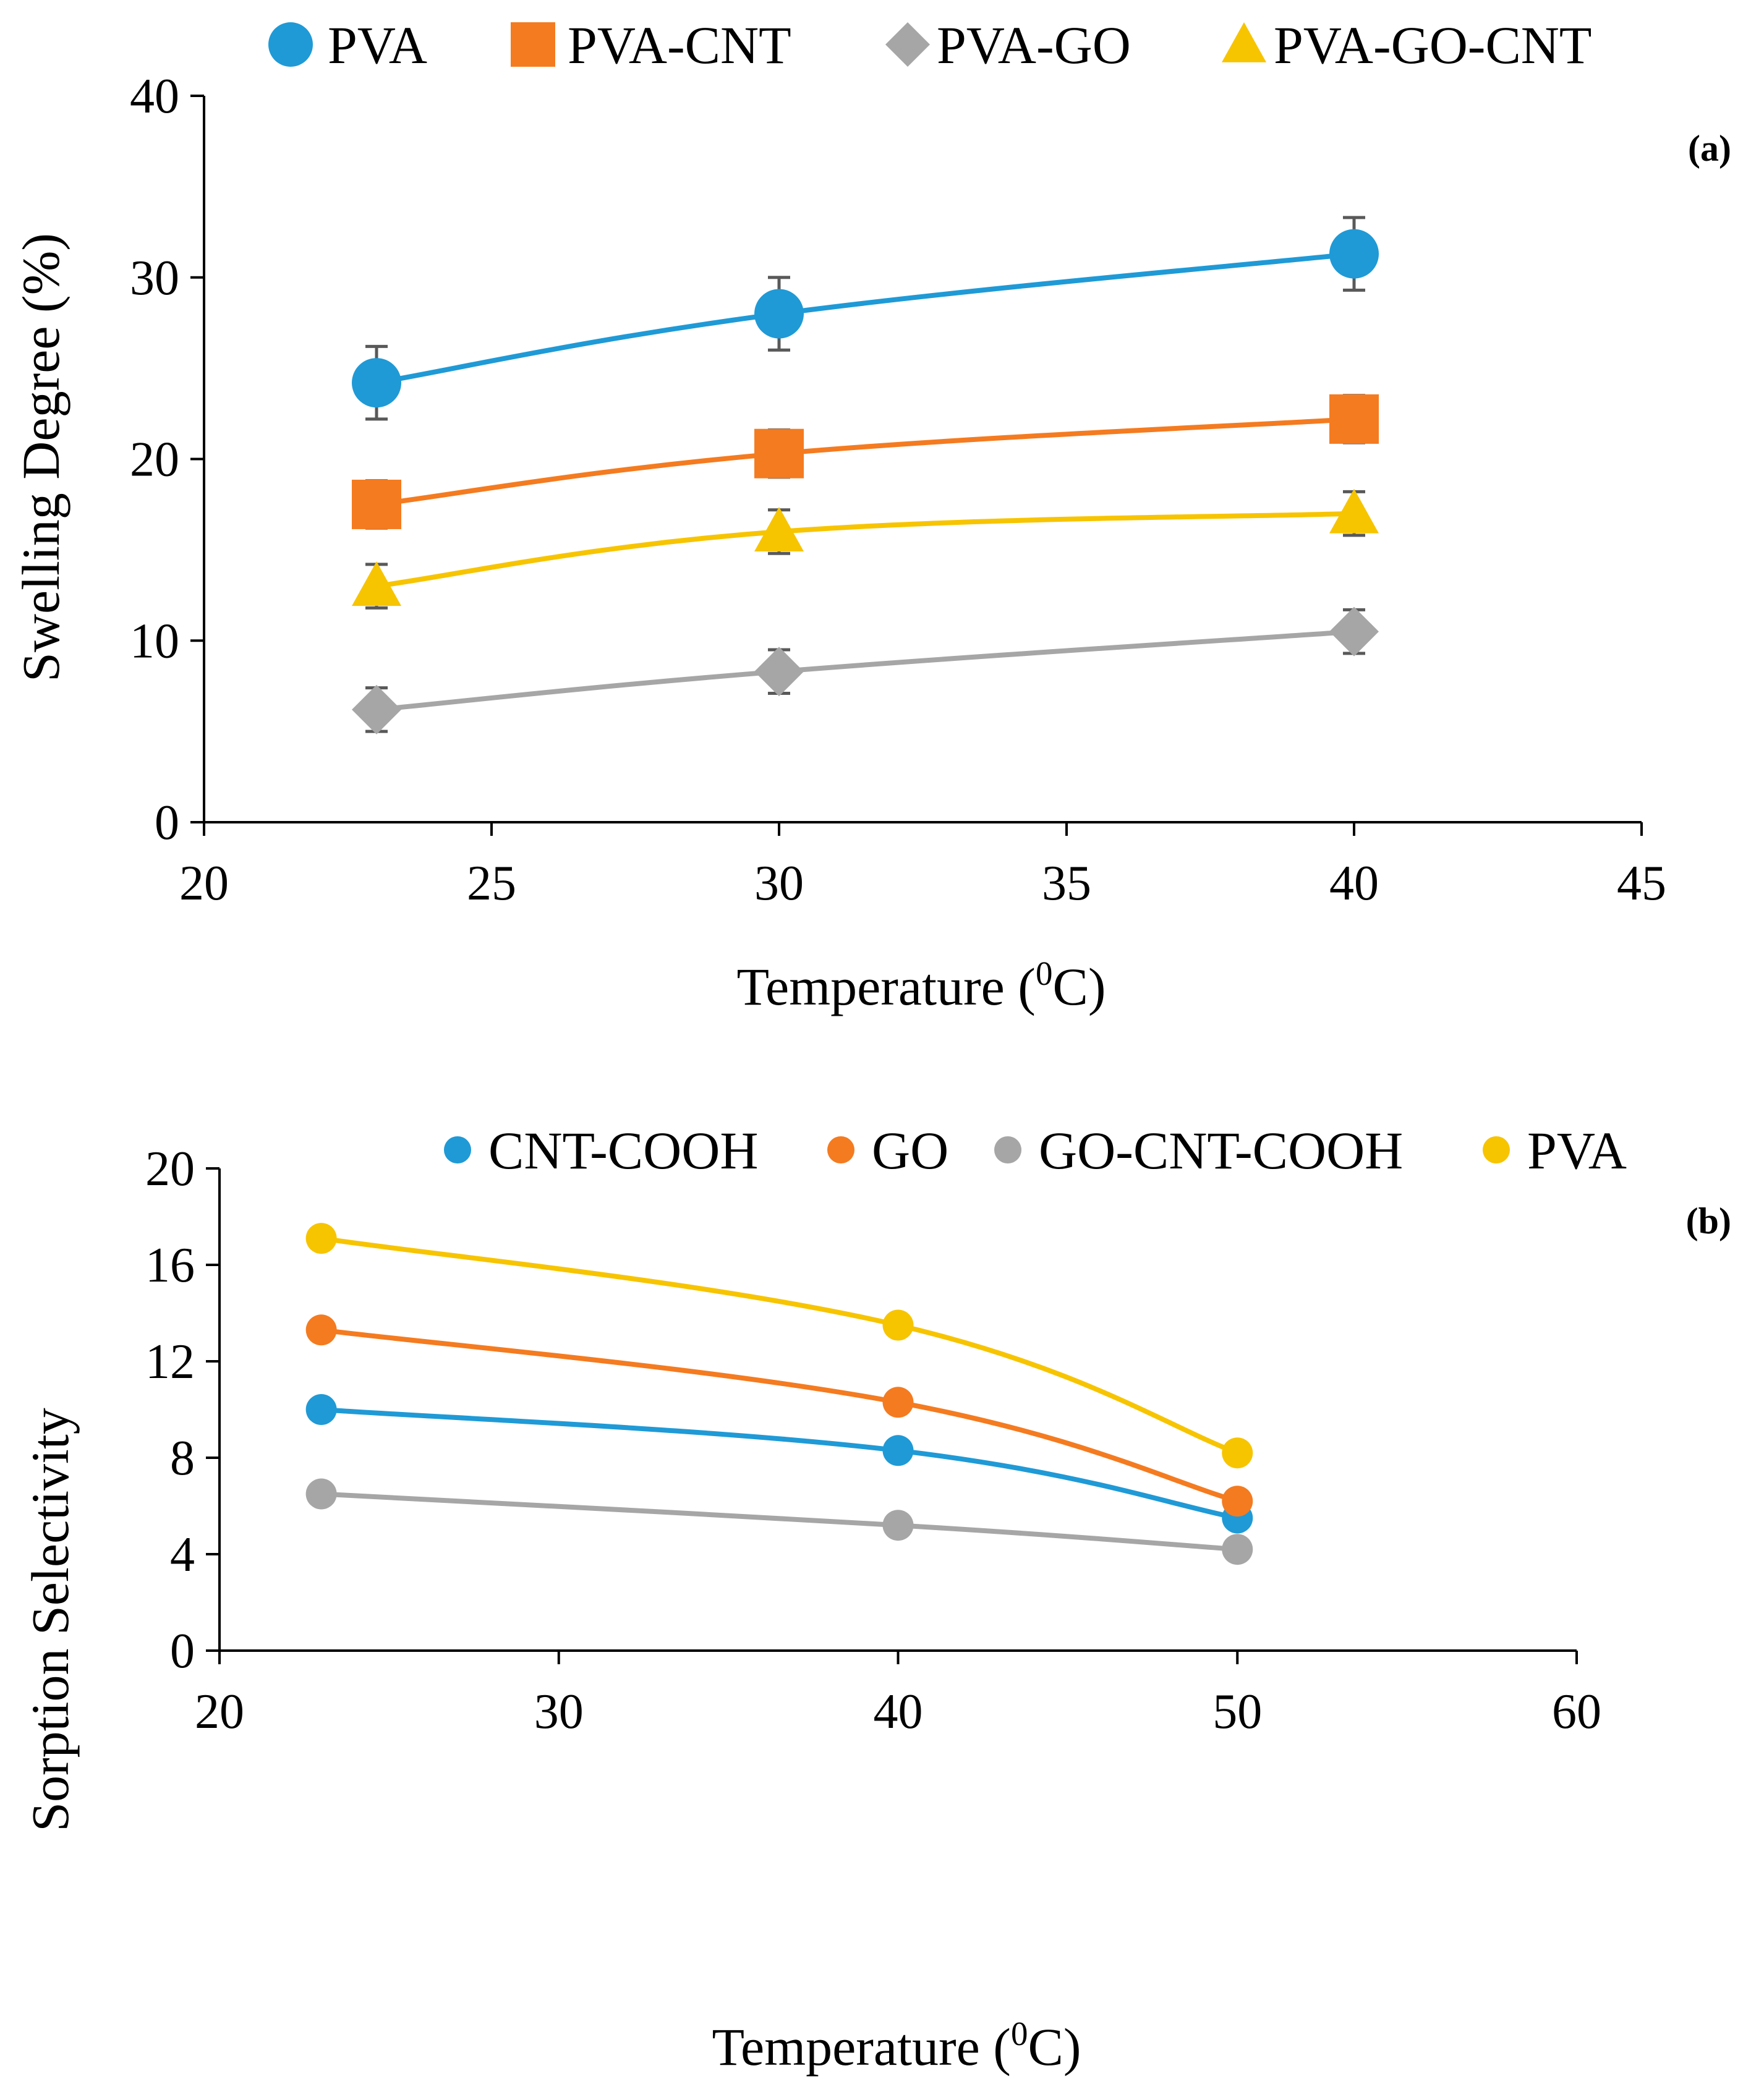  What do you see at coordinates (154, 641) in the screenshot?
I see `y-tick-label-a: 10` at bounding box center [154, 641].